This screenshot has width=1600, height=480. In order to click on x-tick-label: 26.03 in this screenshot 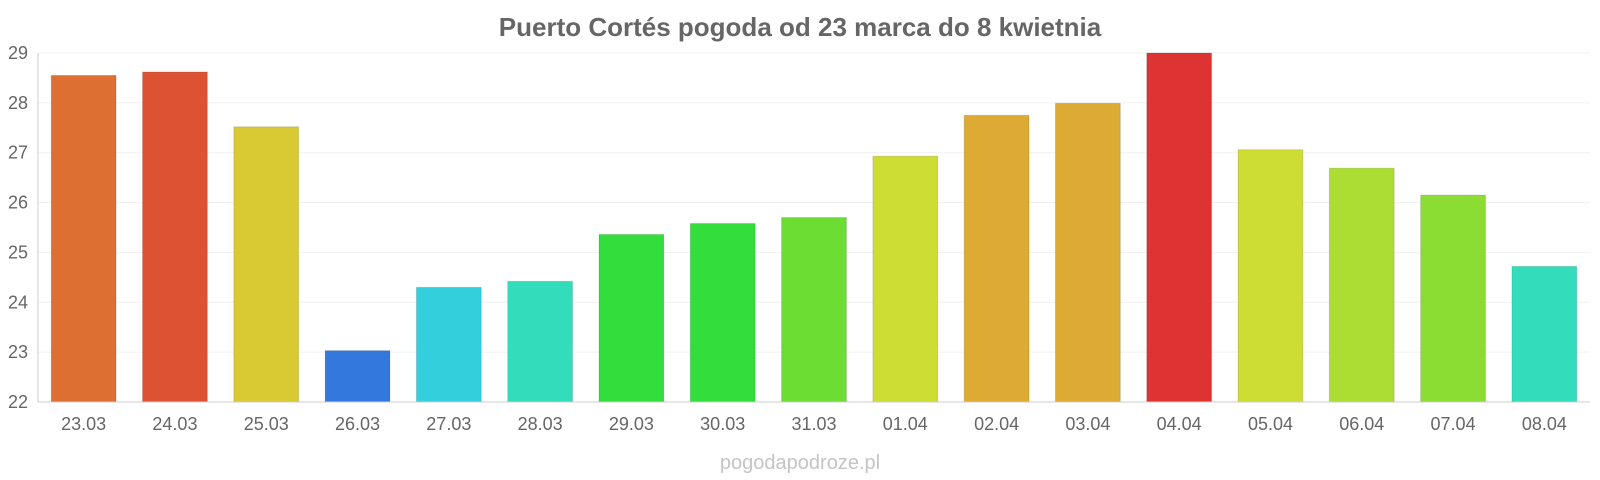, I will do `click(357, 424)`.